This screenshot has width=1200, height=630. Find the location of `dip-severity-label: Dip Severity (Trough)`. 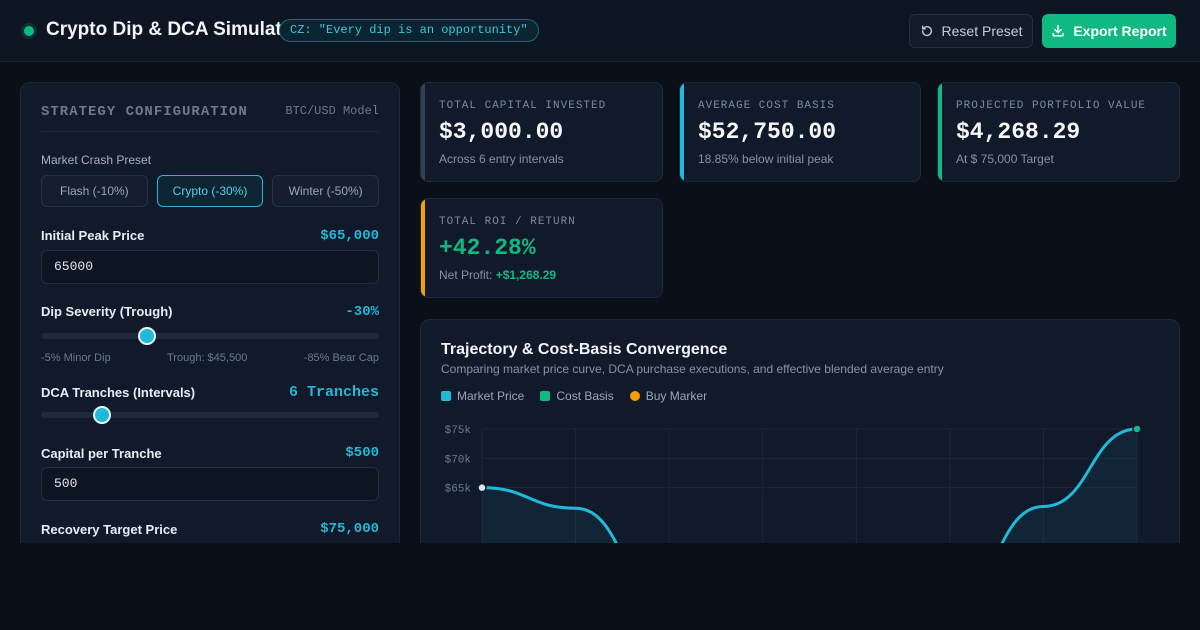

dip-severity-label: Dip Severity (Trough) is located at coordinates (107, 311).